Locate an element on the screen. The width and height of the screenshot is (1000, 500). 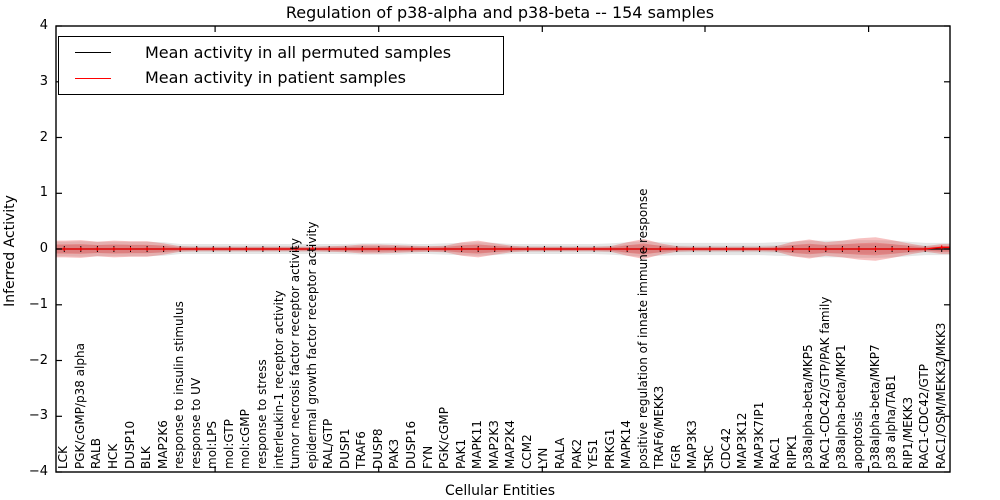
xtick-label: CCM2 is located at coordinates (526, 451).